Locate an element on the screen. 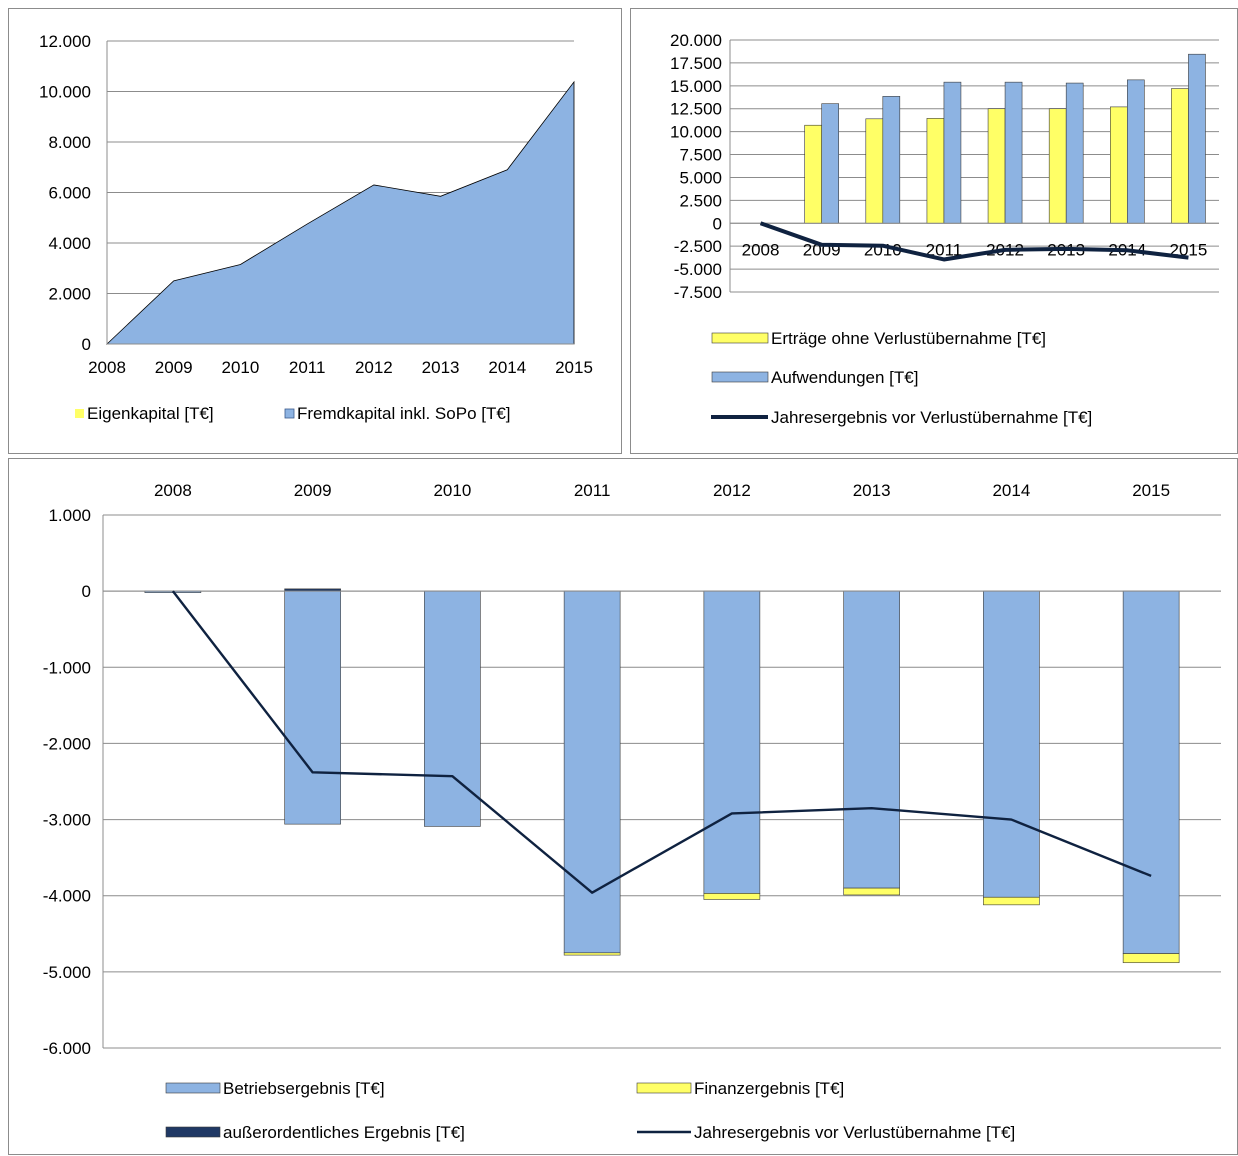 The image size is (1238, 1156). y-tick-label: 6.000 is located at coordinates (69, 193).